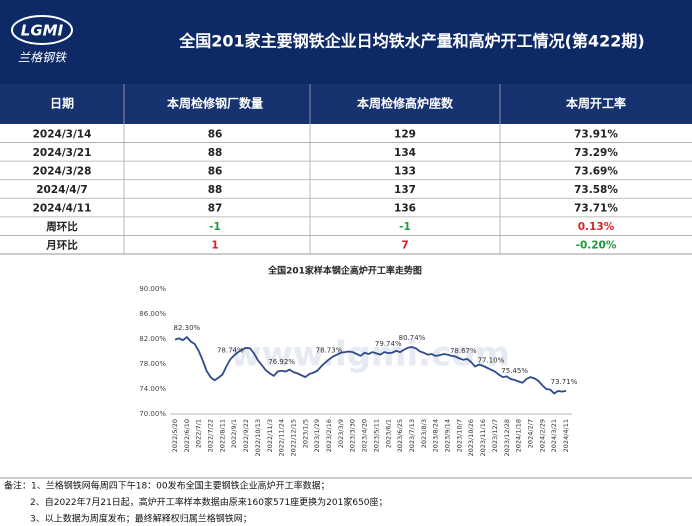 Image resolution: width=692 pixels, height=526 pixels. What do you see at coordinates (62, 190) in the screenshot?
I see `cell: 2024/4/7` at bounding box center [62, 190].